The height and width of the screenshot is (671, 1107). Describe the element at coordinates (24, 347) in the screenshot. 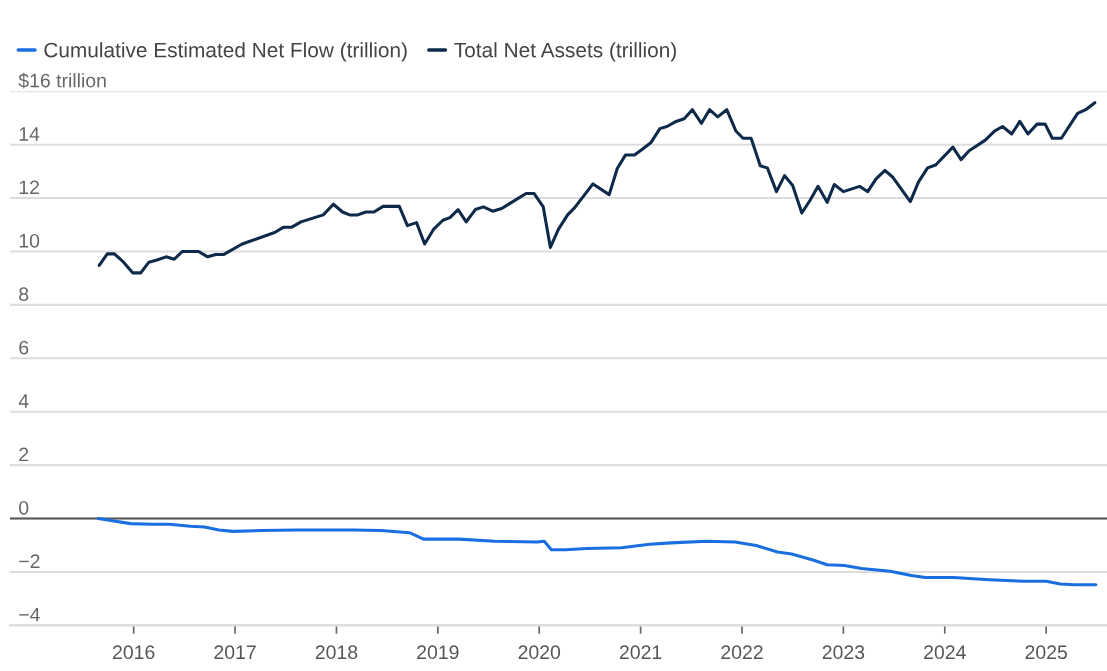

I see `y-tick-label: 6` at that location.